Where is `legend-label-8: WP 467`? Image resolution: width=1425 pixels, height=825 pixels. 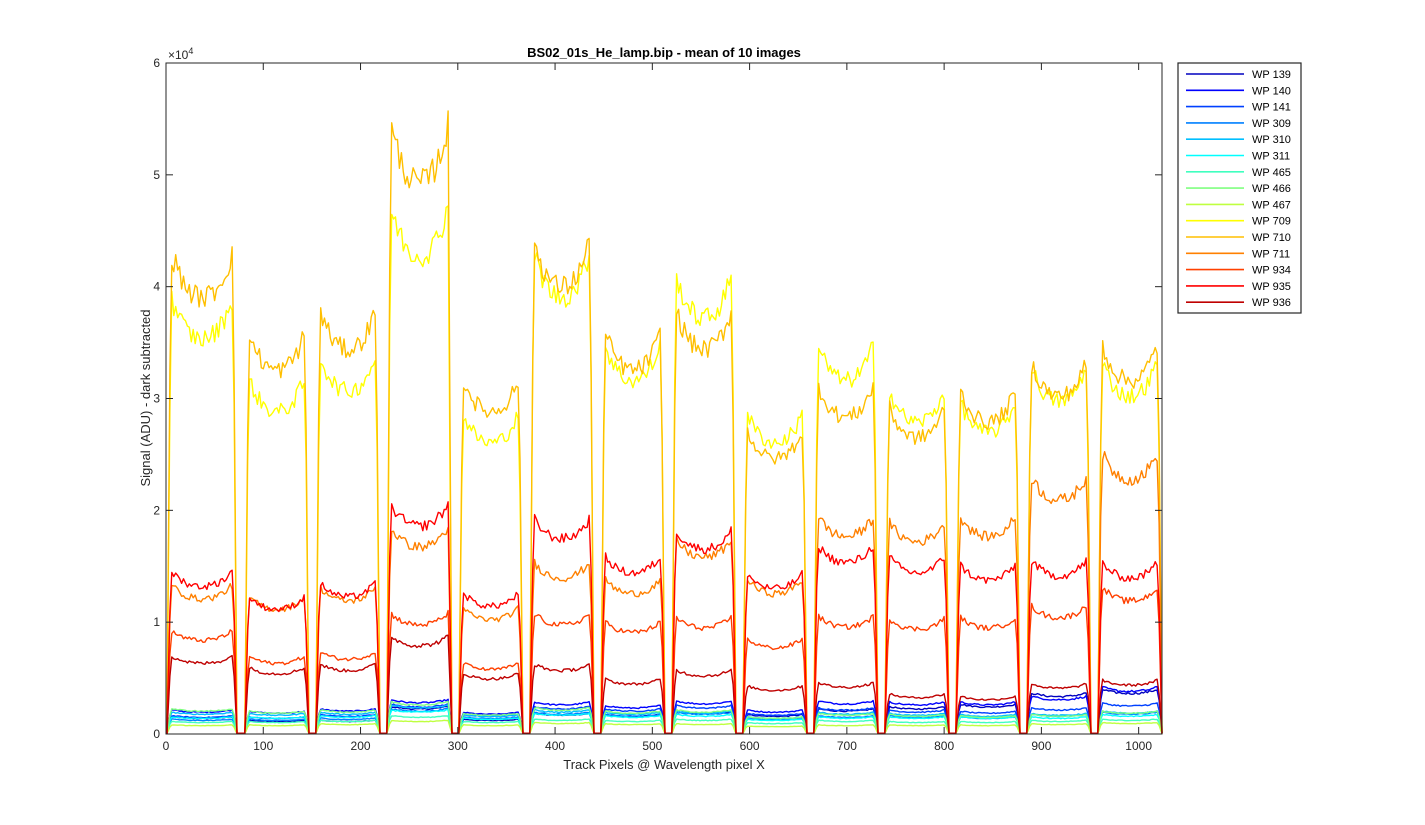
legend-label-8: WP 467 is located at coordinates (1271, 205).